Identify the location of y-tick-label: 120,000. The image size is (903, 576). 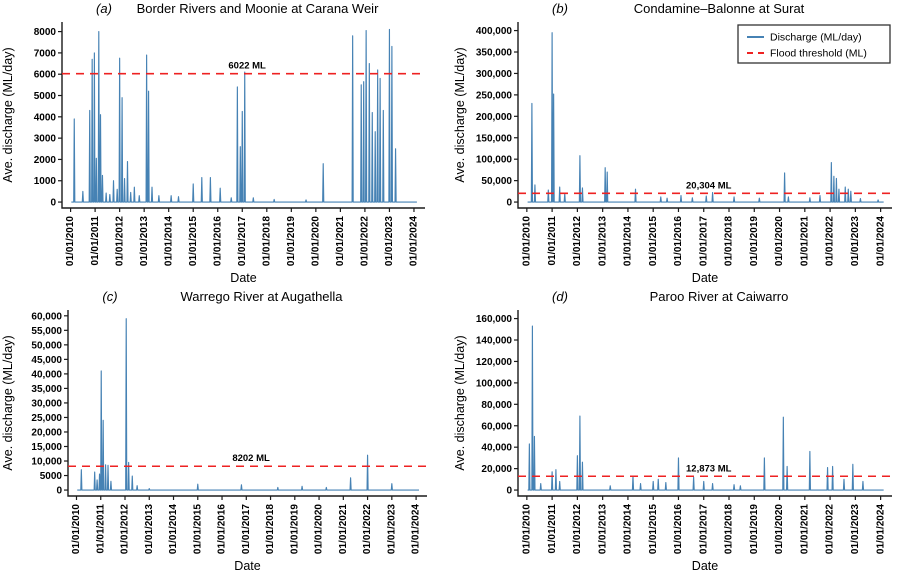
(494, 362).